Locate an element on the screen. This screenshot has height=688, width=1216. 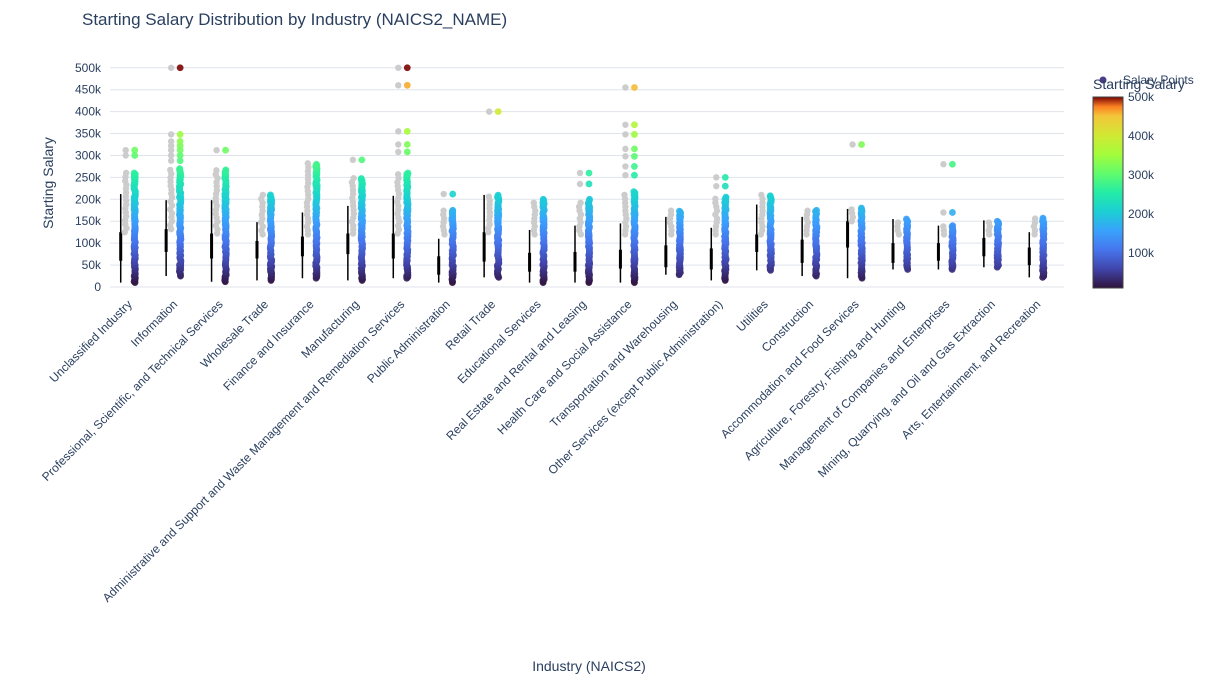
legend: Salary Points is located at coordinates (1146, 80).